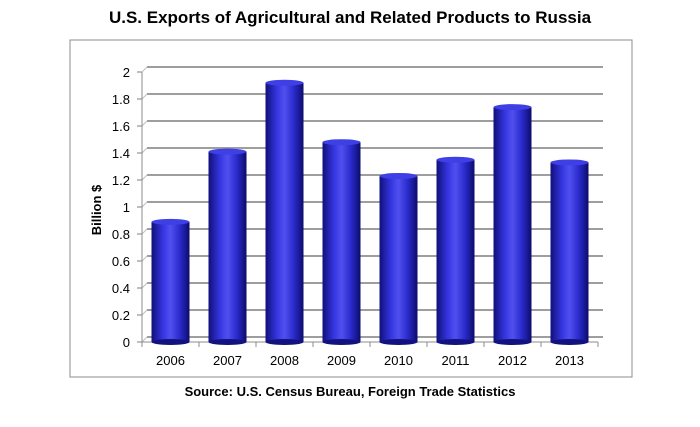  I want to click on y-tick-label: 0.4, so click(121, 288).